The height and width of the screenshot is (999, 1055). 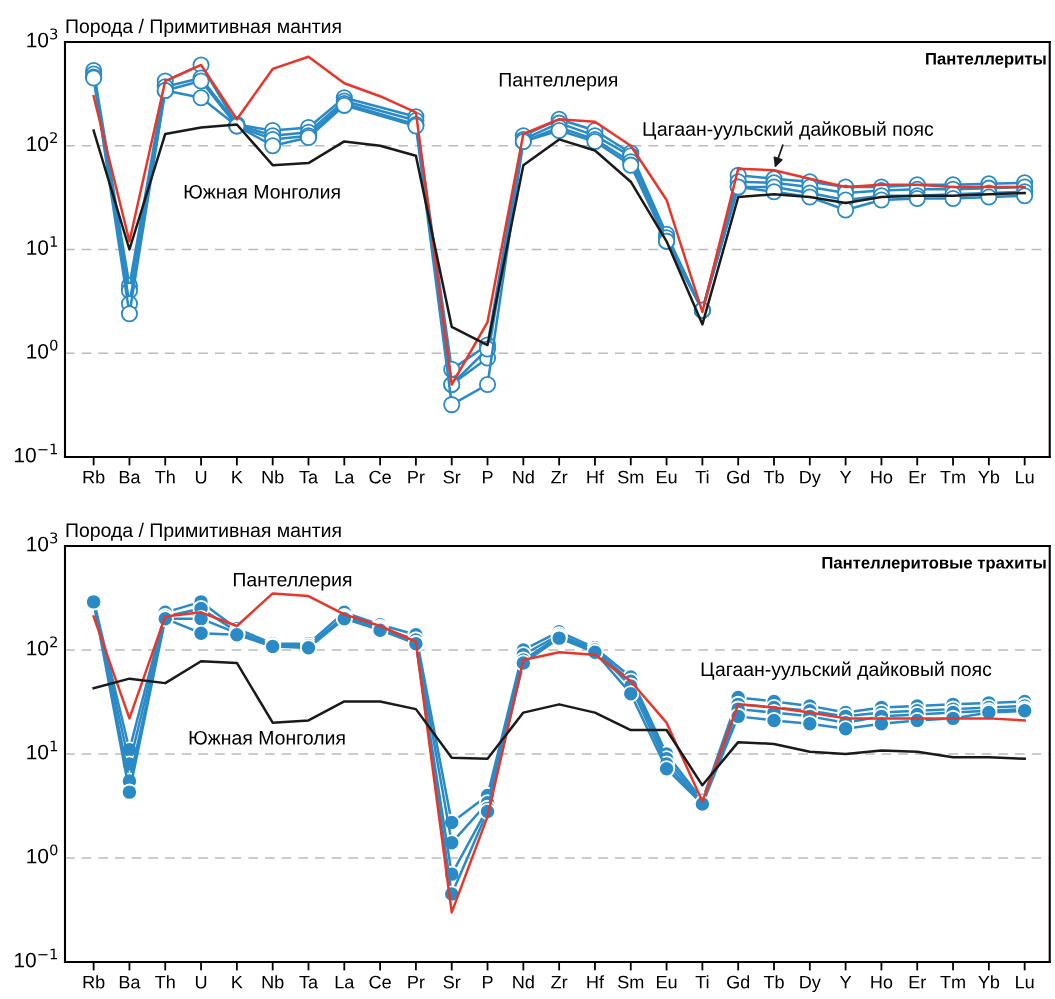 I want to click on text: Пантеллериты, so click(x=986, y=60).